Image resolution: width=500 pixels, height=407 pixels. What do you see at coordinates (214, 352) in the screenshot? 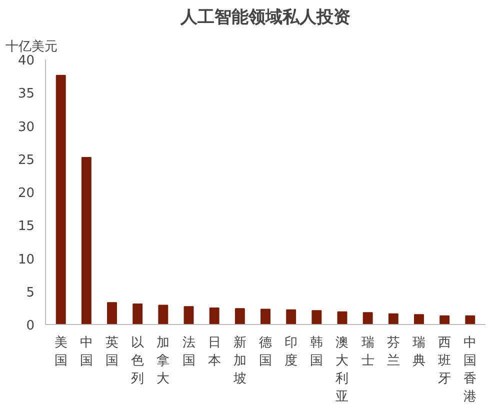
I see `x-tick-label: 日本` at bounding box center [214, 352].